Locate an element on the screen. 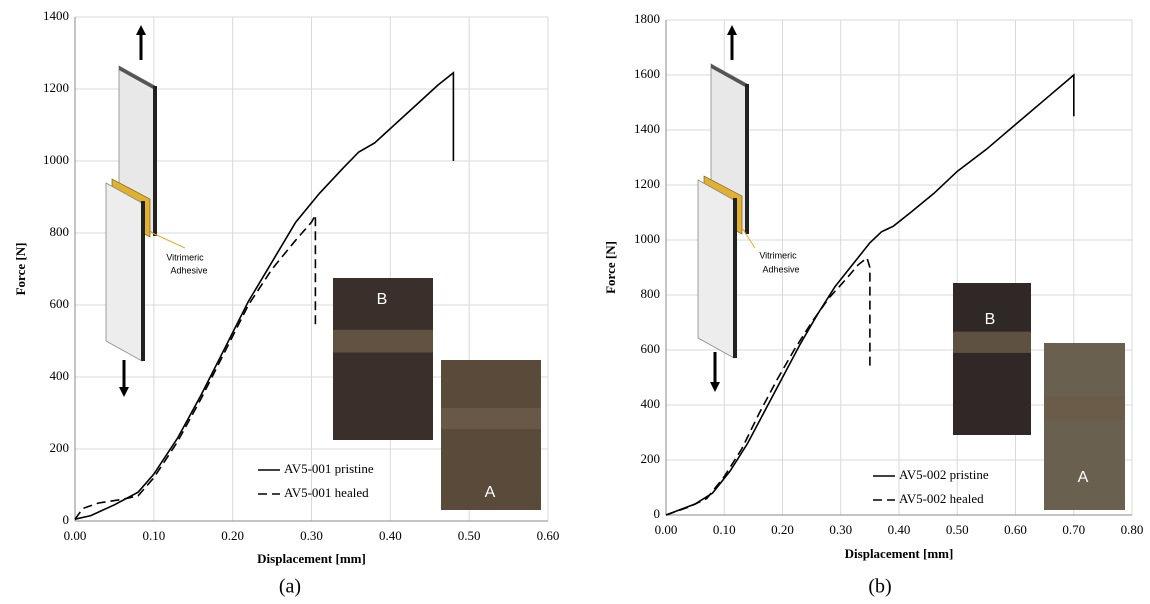 Image resolution: width=1150 pixels, height=604 pixels. y-tick-label: 1600 is located at coordinates (647, 73).